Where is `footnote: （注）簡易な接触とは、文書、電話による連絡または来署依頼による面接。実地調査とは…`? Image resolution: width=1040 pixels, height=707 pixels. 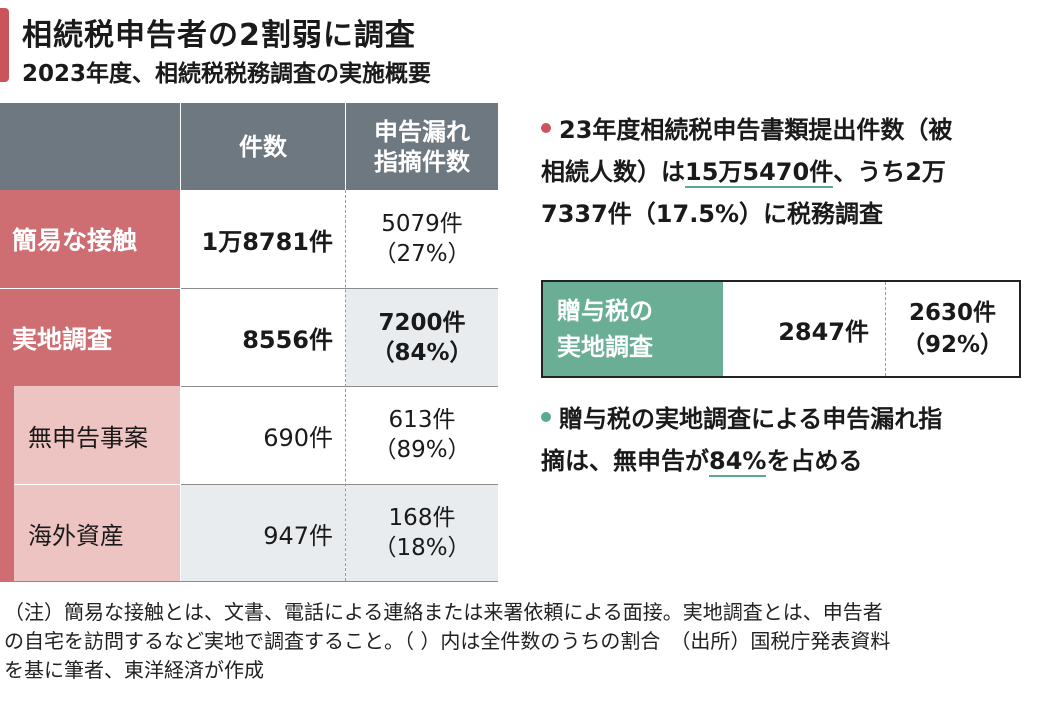
footnote: （注）簡易な接触とは、文書、電話による連絡または来署依頼による面接。実地調査とは… is located at coordinates (522, 641).